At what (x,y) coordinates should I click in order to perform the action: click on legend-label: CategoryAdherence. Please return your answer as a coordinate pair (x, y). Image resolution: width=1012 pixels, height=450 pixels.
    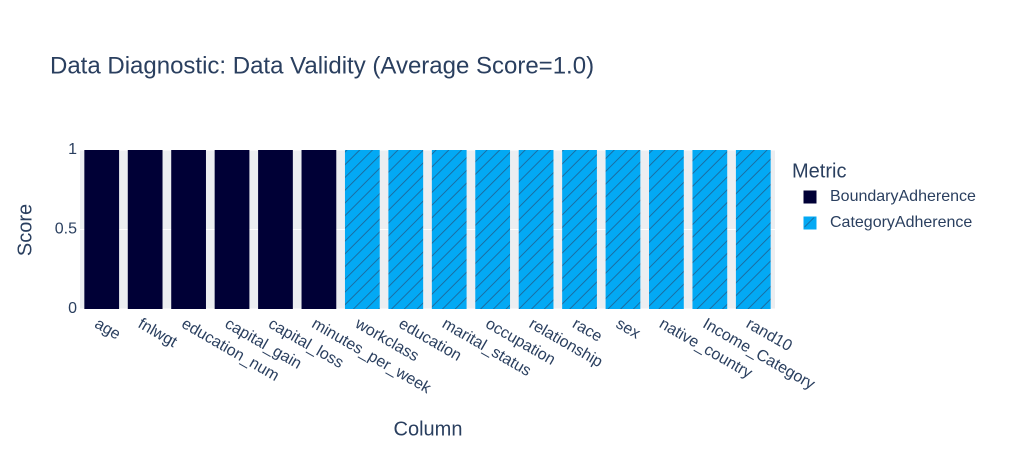
    Looking at the image, I should click on (901, 222).